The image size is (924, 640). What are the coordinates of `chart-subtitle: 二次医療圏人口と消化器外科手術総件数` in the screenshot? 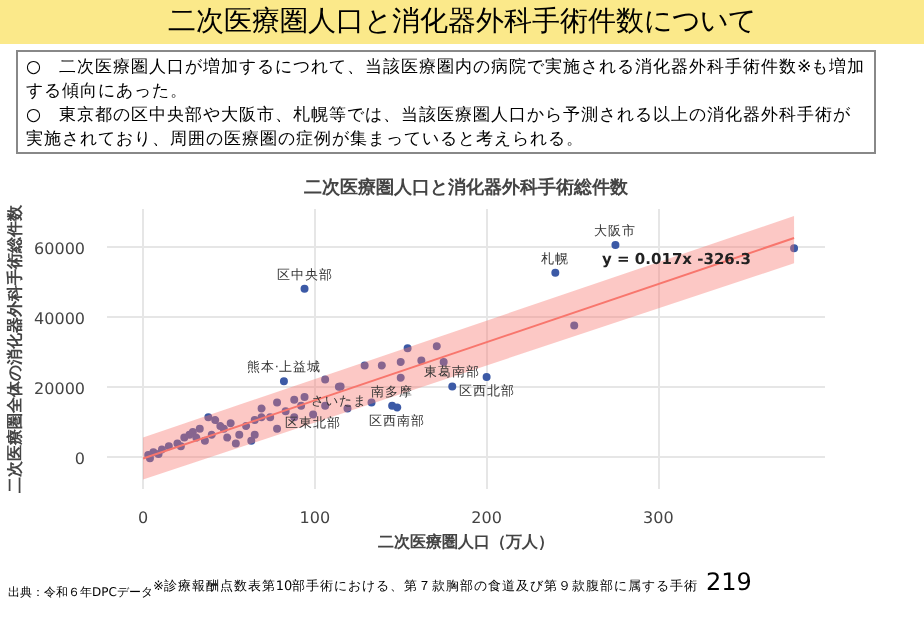 It's located at (467, 188).